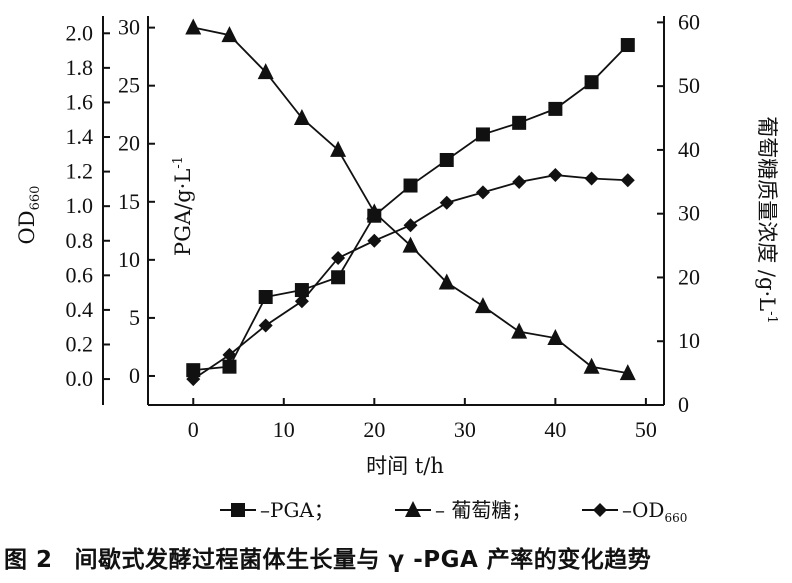 The image size is (792, 583). I want to click on legend: –PGA； – 葡萄糖； –OD660, so click(453, 511).